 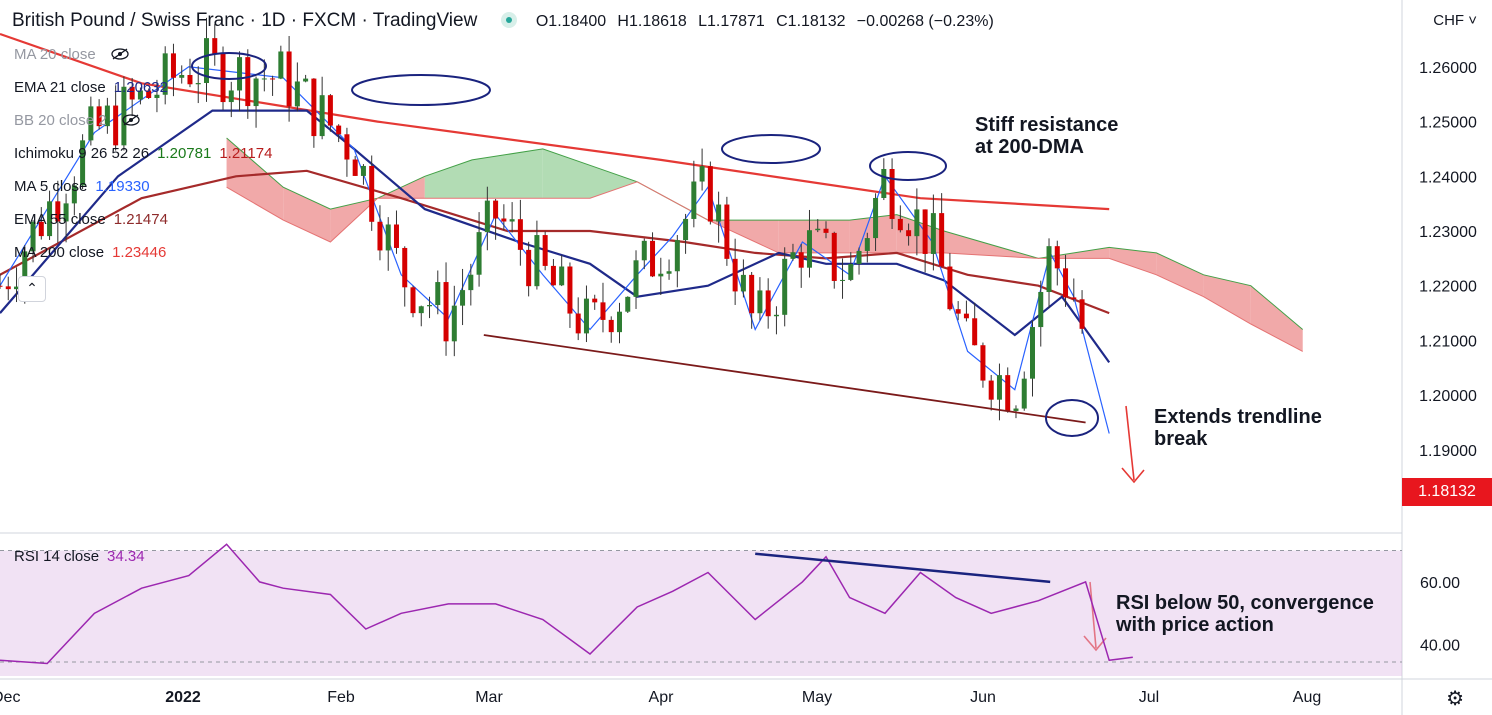 I want to click on time-tick-label: Feb, so click(x=341, y=697).